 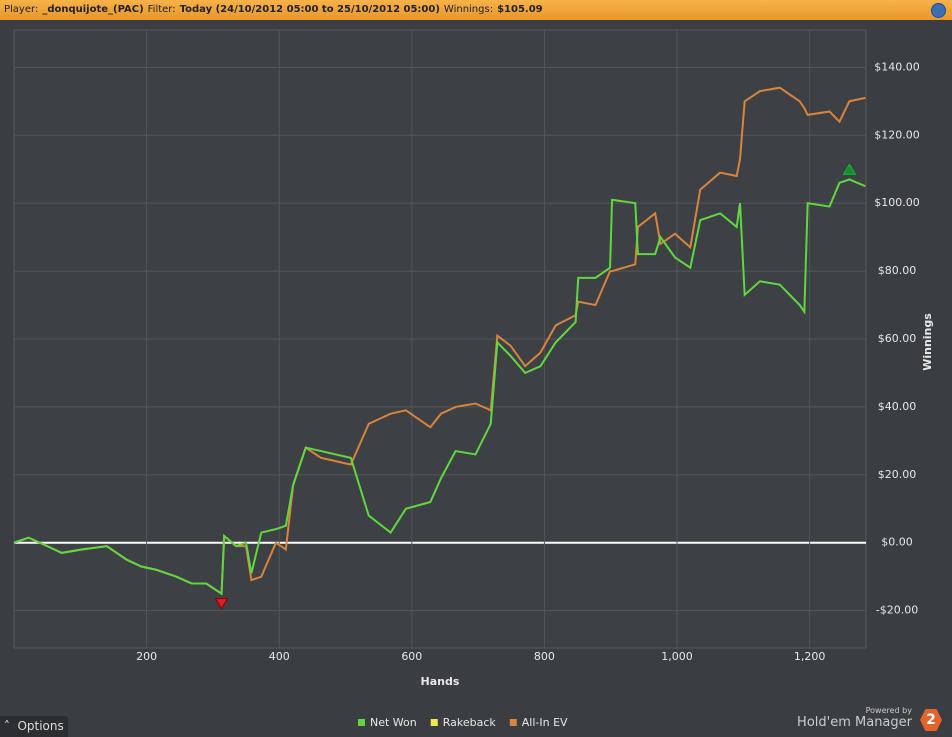 I want to click on brand: Hold'em Manager, so click(x=854, y=722).